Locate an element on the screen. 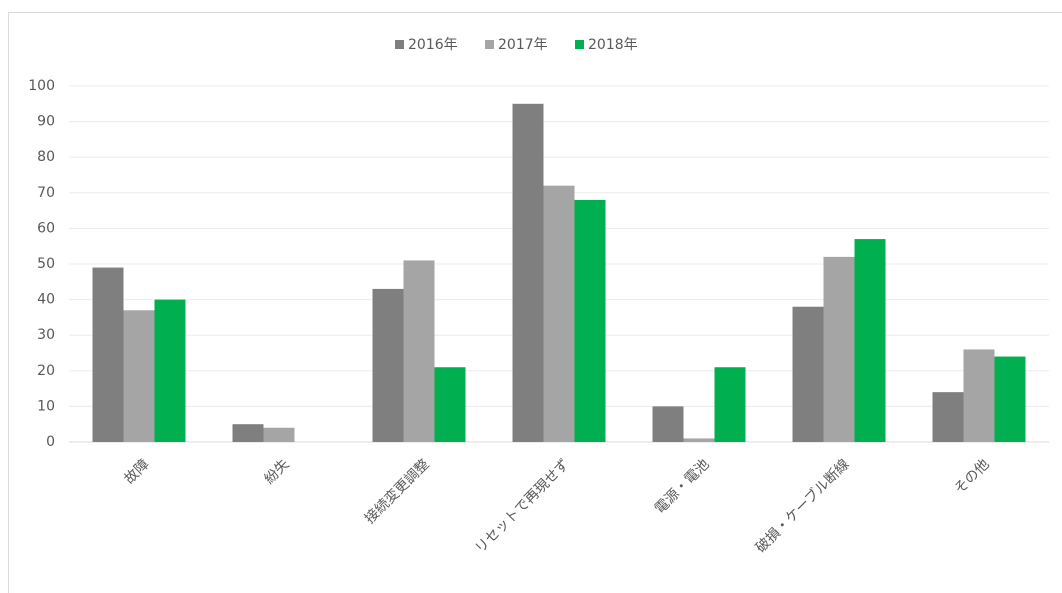  x-tick-label: リセットで再現せず is located at coordinates (522, 506).